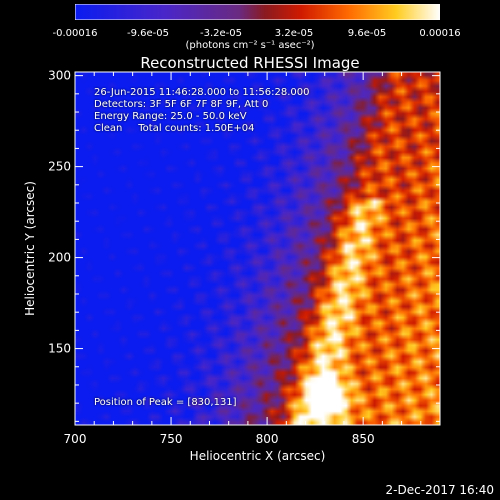 The width and height of the screenshot is (500, 500). Describe the element at coordinates (250, 45) in the screenshot. I see `colorbar-units: (photons cm⁻² s⁻¹ asec⁻²)` at that location.